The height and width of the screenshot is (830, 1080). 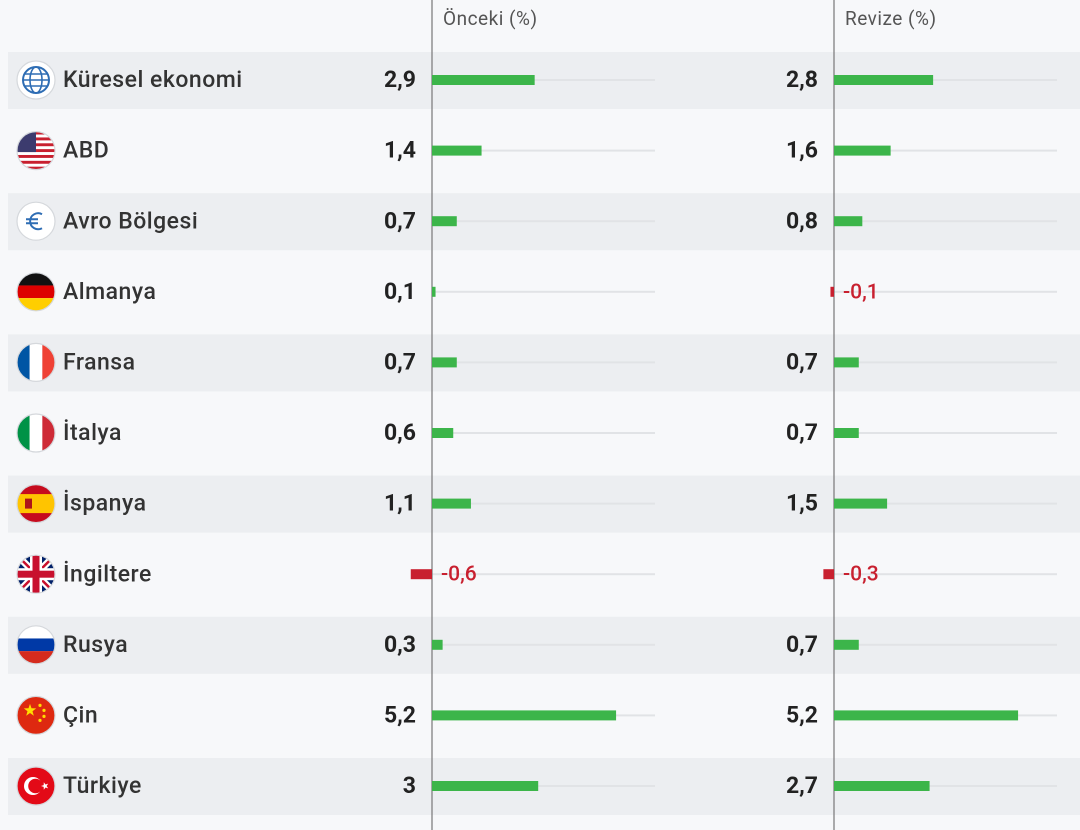 What do you see at coordinates (400, 291) in the screenshot?
I see `value-label: 0,1` at bounding box center [400, 291].